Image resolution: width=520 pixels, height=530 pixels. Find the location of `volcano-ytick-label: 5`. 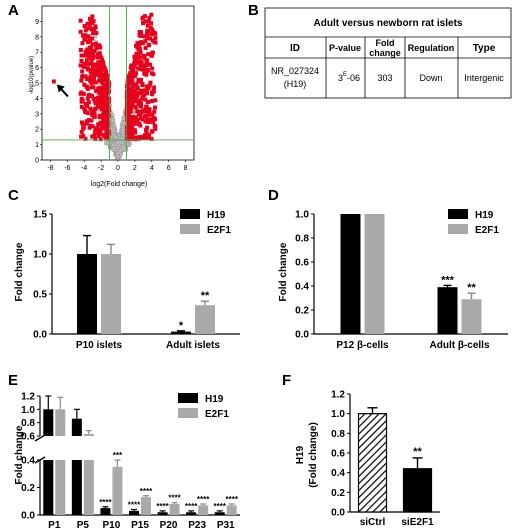

volcano-ytick-label: 5 is located at coordinates (37, 84).